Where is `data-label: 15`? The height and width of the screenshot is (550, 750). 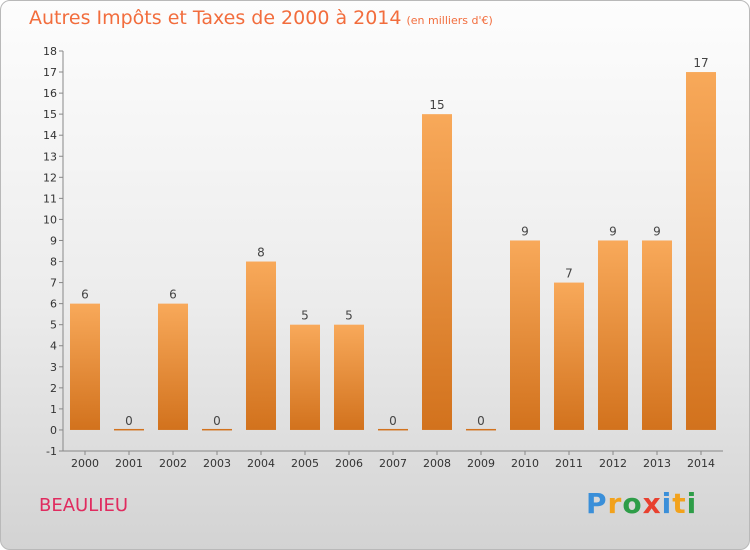
data-label: 15 is located at coordinates (436, 105).